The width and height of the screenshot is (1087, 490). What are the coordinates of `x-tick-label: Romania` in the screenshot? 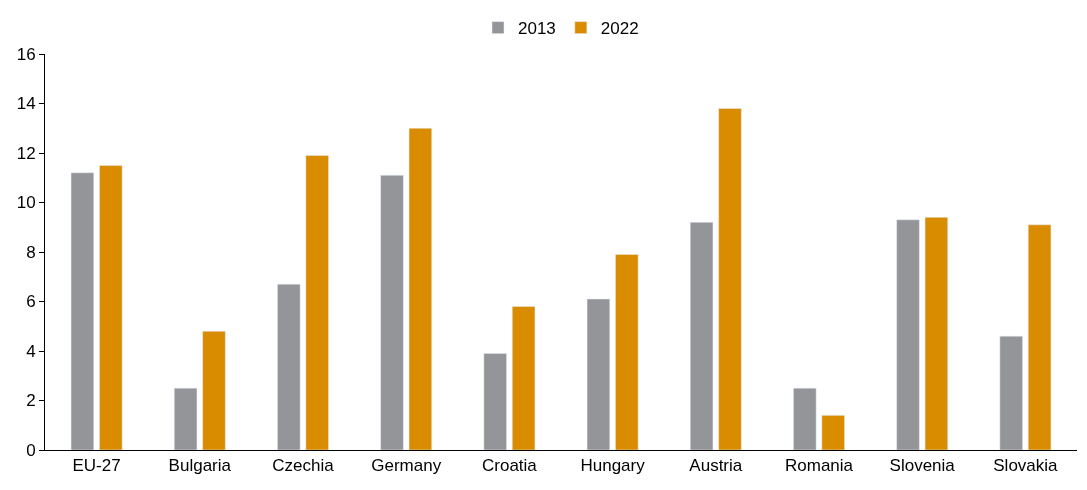 It's located at (819, 466).